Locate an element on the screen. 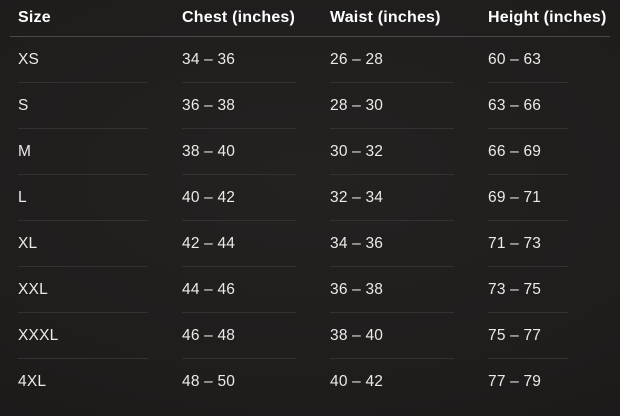  table-row: XXXL 46 – 48 38 – 40 75 – 77 is located at coordinates (310, 336).